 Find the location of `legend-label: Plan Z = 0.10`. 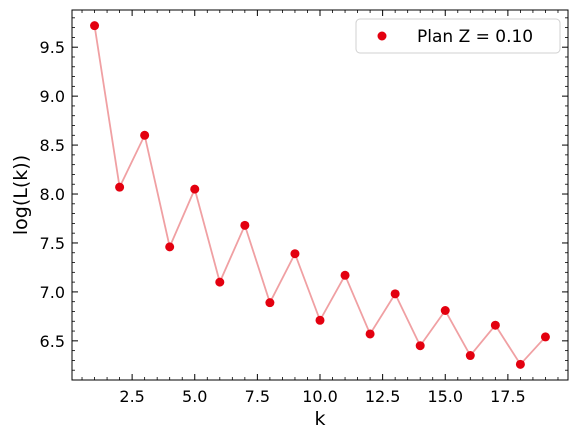

legend-label: Plan Z = 0.10 is located at coordinates (475, 37).